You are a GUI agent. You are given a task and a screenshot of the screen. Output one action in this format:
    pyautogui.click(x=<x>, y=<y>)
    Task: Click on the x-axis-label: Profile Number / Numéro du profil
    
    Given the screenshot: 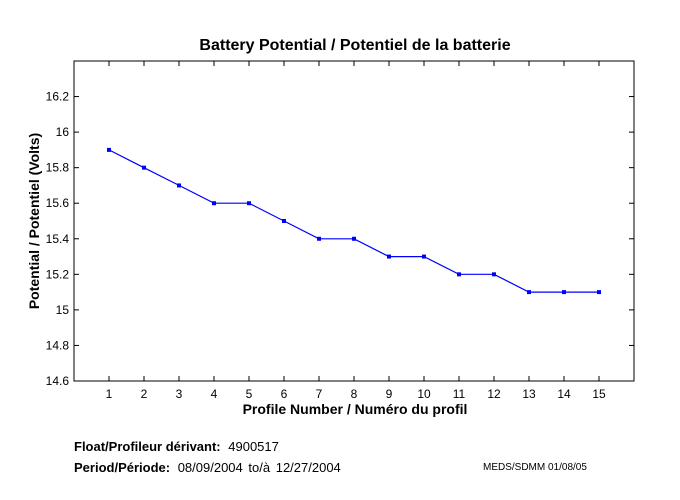 What is the action you would take?
    pyautogui.click(x=355, y=409)
    